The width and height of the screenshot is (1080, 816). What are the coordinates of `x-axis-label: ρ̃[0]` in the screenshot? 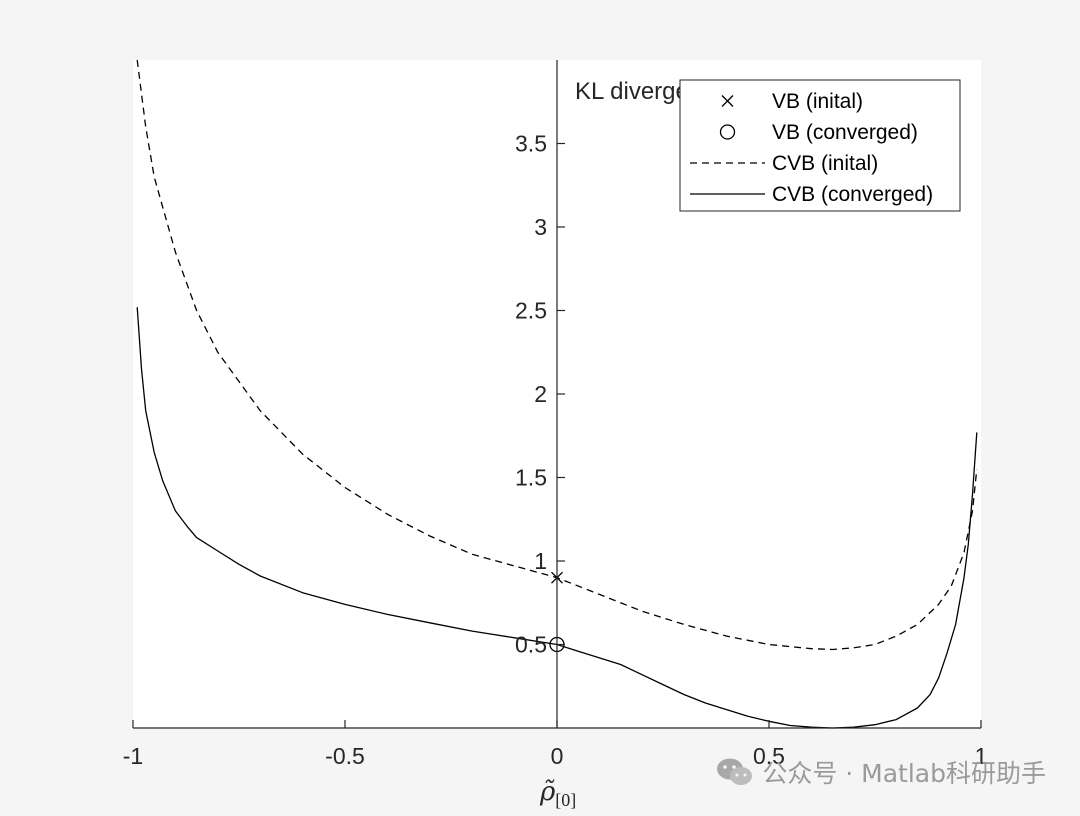 It's located at (557, 793).